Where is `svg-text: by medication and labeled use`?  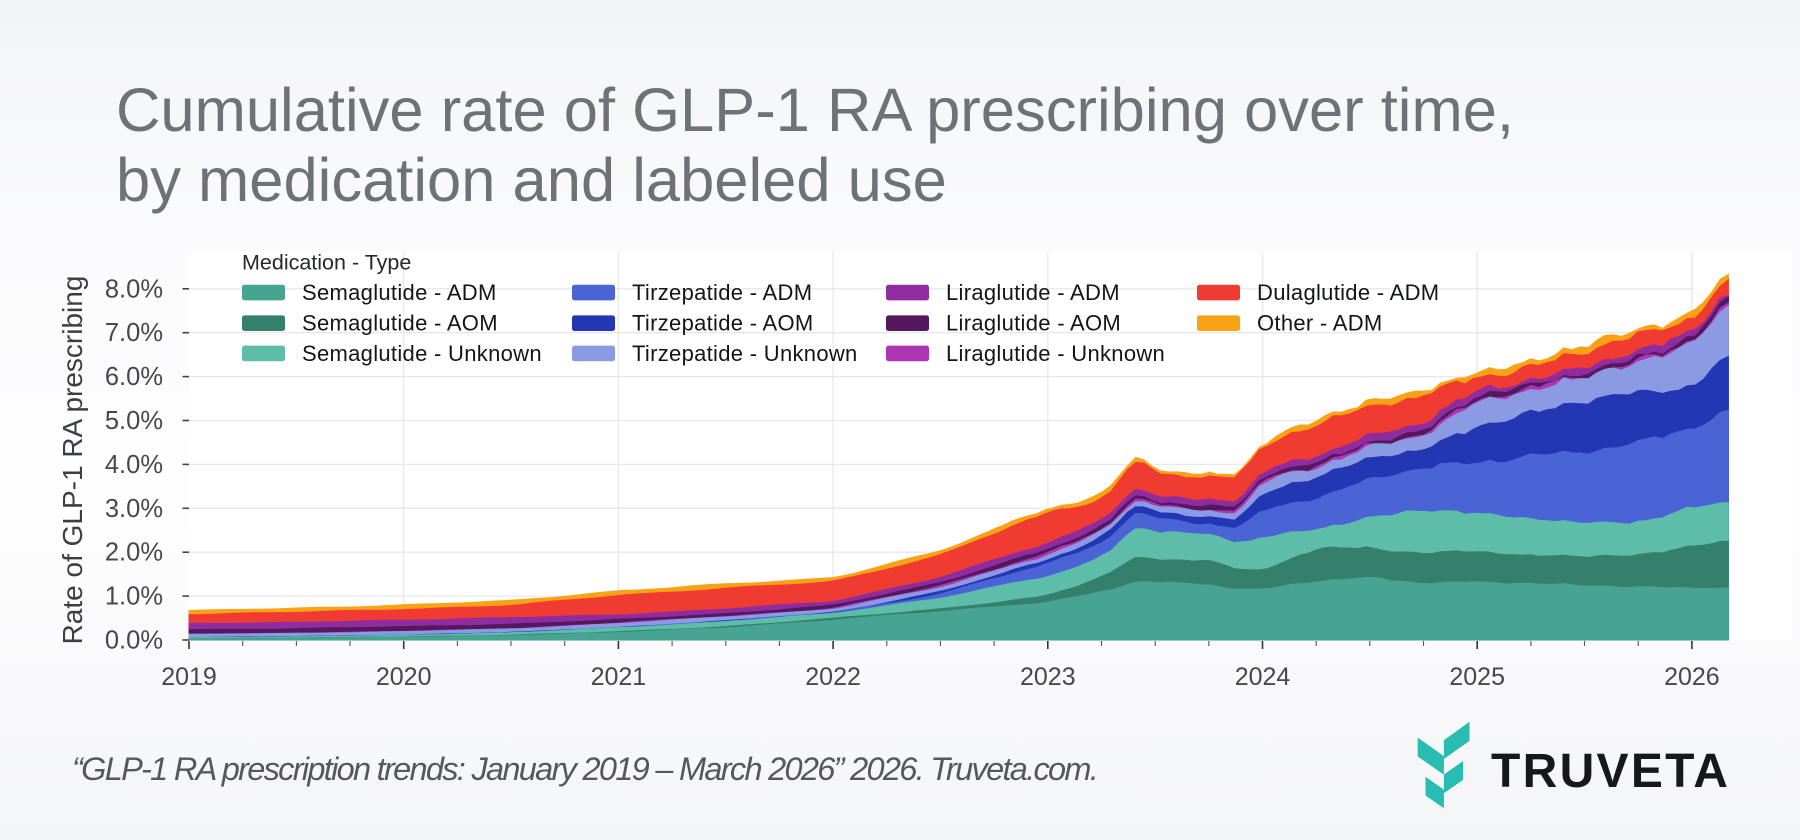 svg-text: by medication and labeled use is located at coordinates (531, 180).